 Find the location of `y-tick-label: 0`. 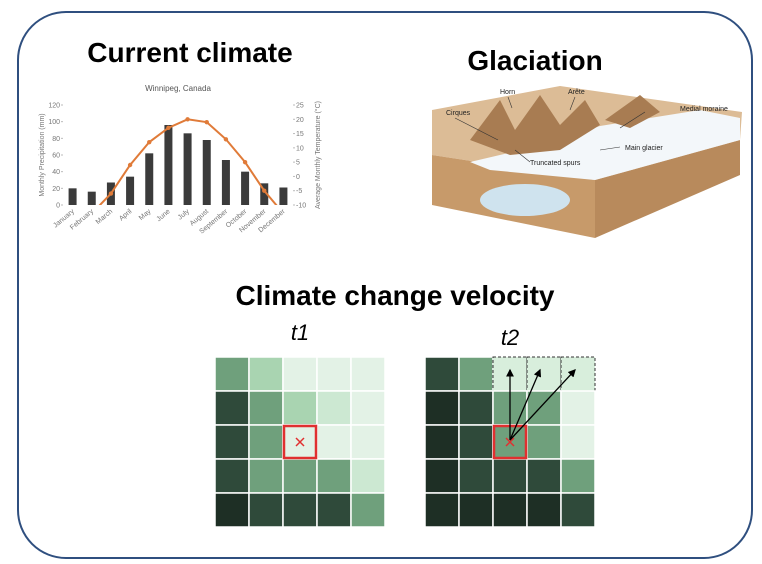

y-tick-label: 0 is located at coordinates (58, 206).